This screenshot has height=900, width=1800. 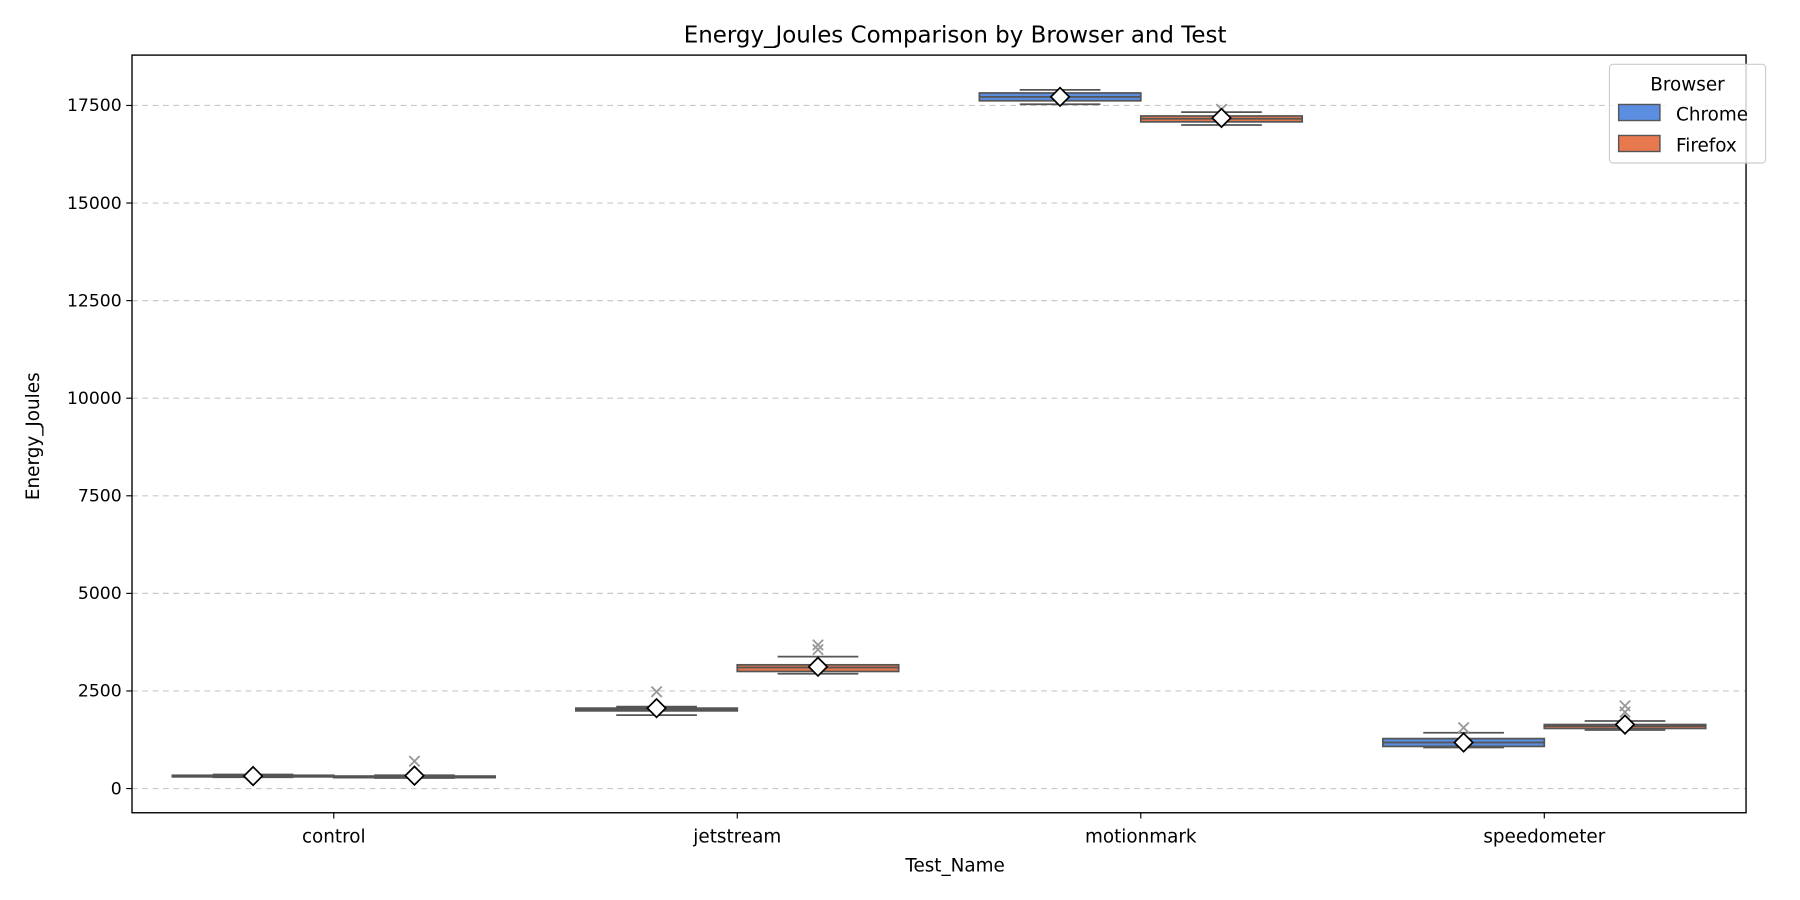 What do you see at coordinates (33, 436) in the screenshot?
I see `y-axis-label: Energy_Joules` at bounding box center [33, 436].